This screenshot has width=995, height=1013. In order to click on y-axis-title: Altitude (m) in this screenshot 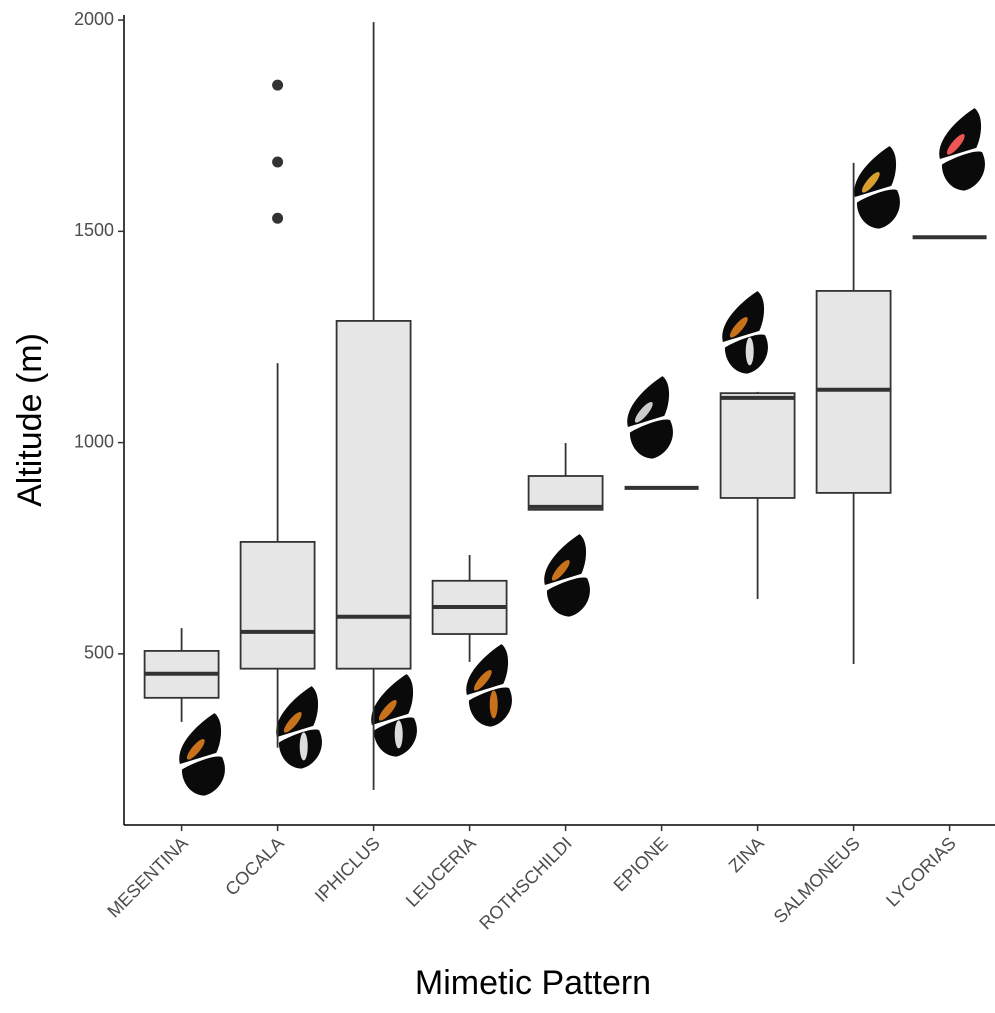, I will do `click(30, 420)`.